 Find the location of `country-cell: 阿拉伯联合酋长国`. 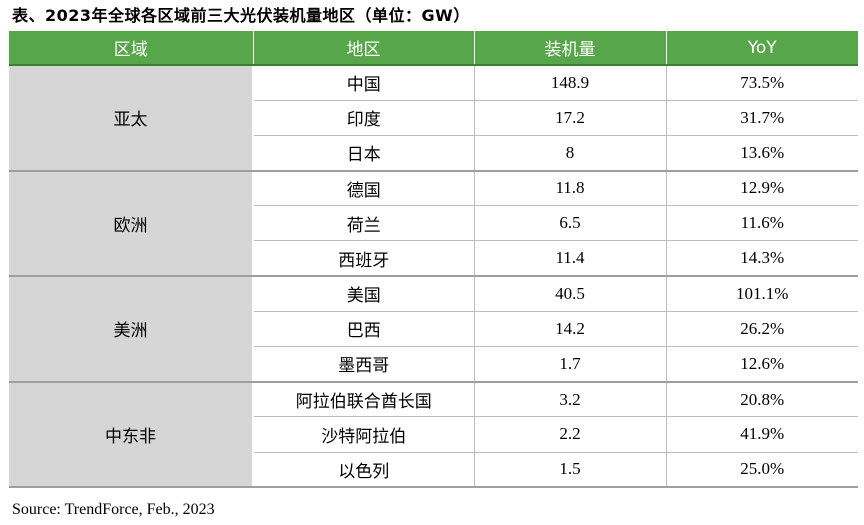

country-cell: 阿拉伯联合酋长国 is located at coordinates (364, 399).